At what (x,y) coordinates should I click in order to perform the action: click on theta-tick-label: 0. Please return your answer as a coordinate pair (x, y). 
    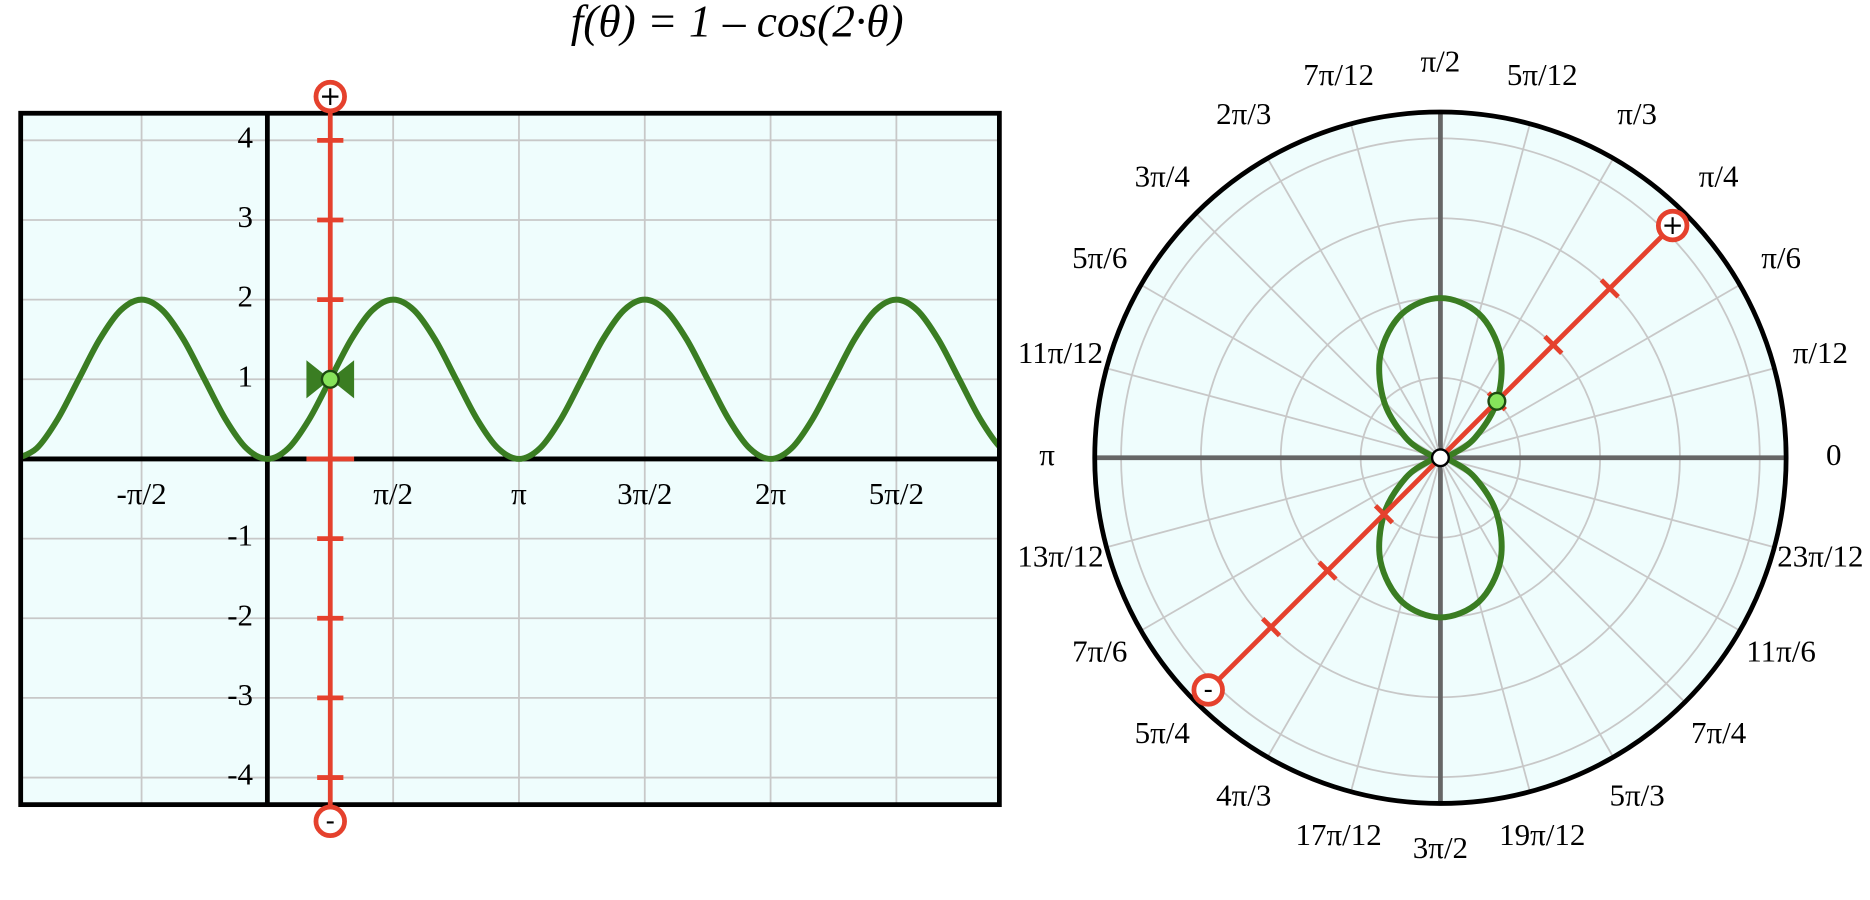
    Looking at the image, I should click on (1834, 454).